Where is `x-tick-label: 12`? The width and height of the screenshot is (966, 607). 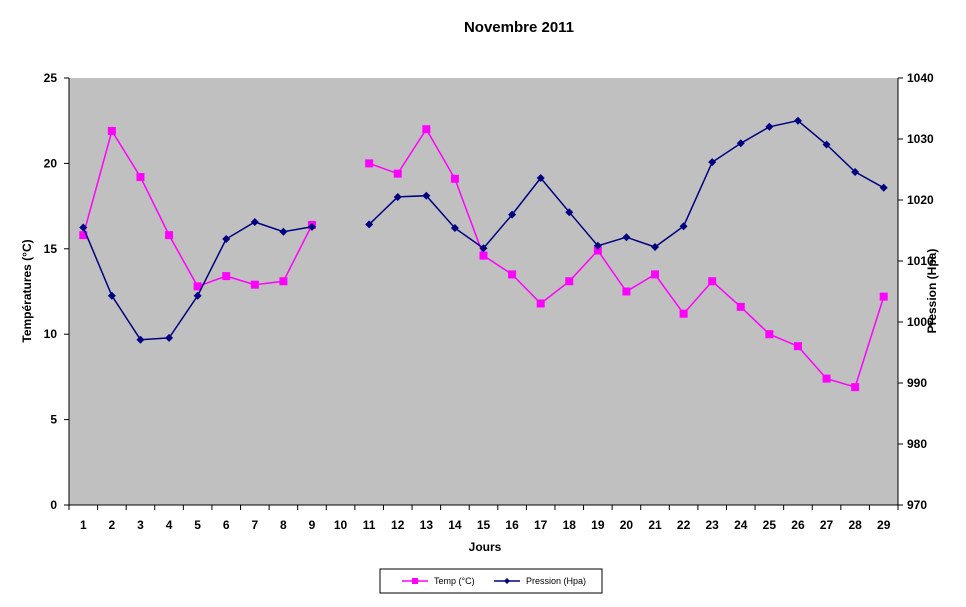 x-tick-label: 12 is located at coordinates (398, 525).